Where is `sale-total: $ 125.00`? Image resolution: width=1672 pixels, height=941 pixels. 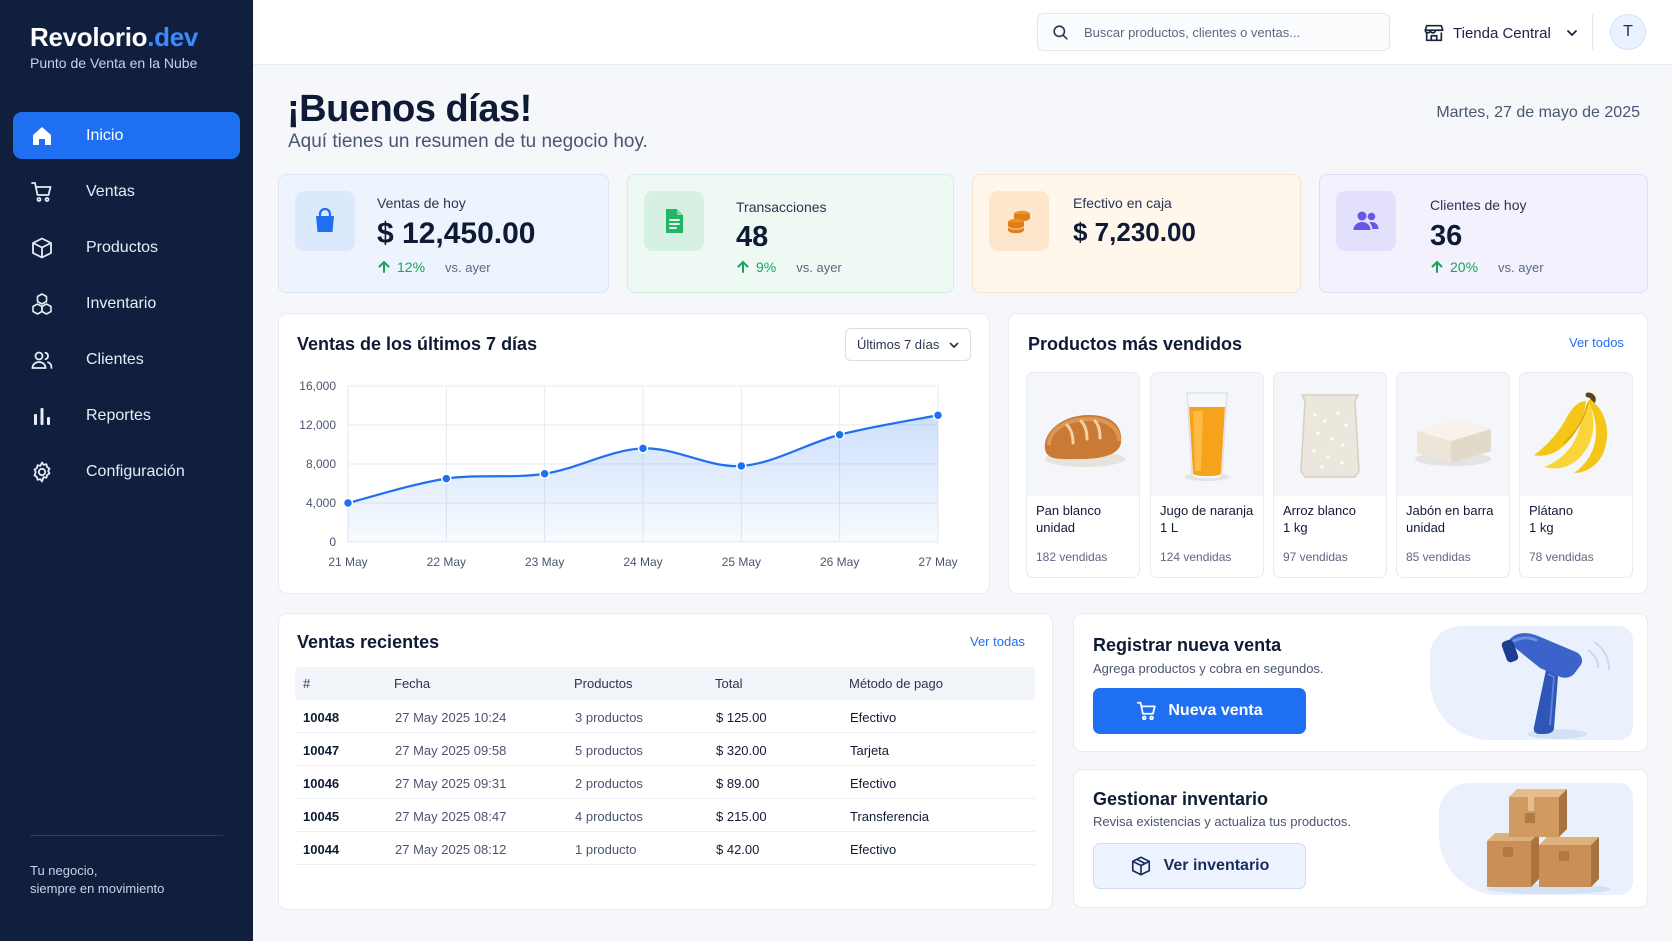 sale-total: $ 125.00 is located at coordinates (741, 717).